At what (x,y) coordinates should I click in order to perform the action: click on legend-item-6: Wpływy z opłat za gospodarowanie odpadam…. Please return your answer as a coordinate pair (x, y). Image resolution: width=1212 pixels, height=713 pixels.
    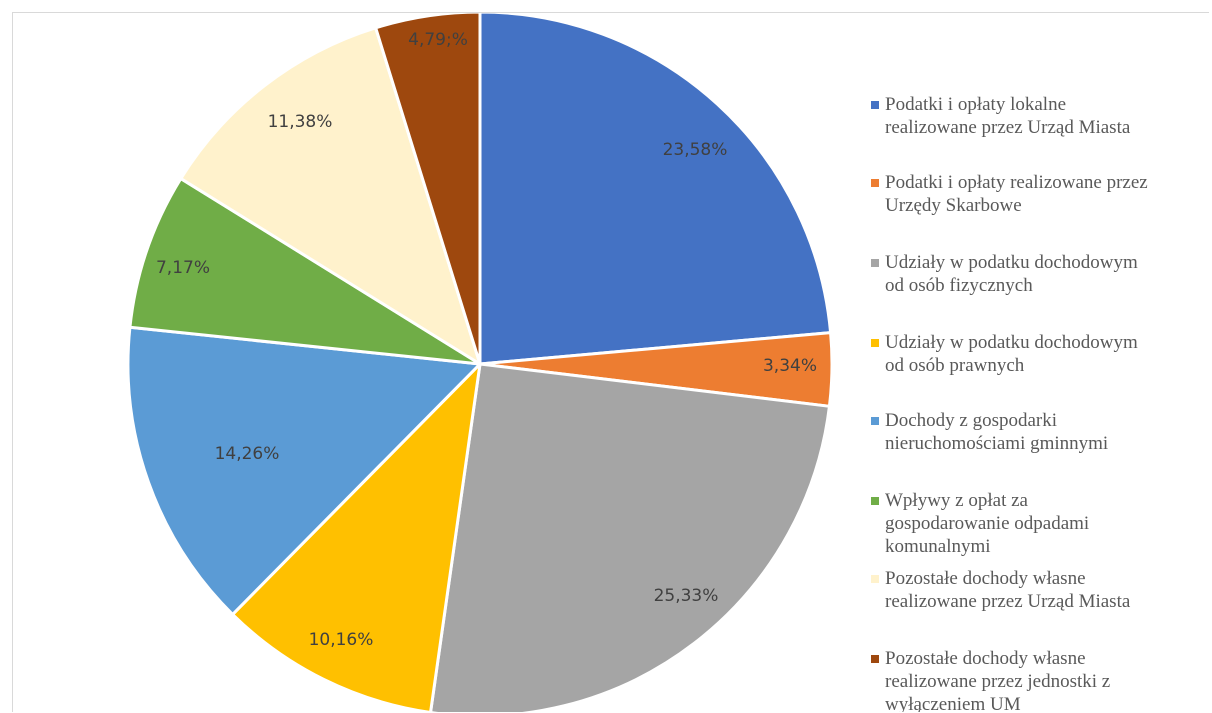
    Looking at the image, I should click on (1040, 523).